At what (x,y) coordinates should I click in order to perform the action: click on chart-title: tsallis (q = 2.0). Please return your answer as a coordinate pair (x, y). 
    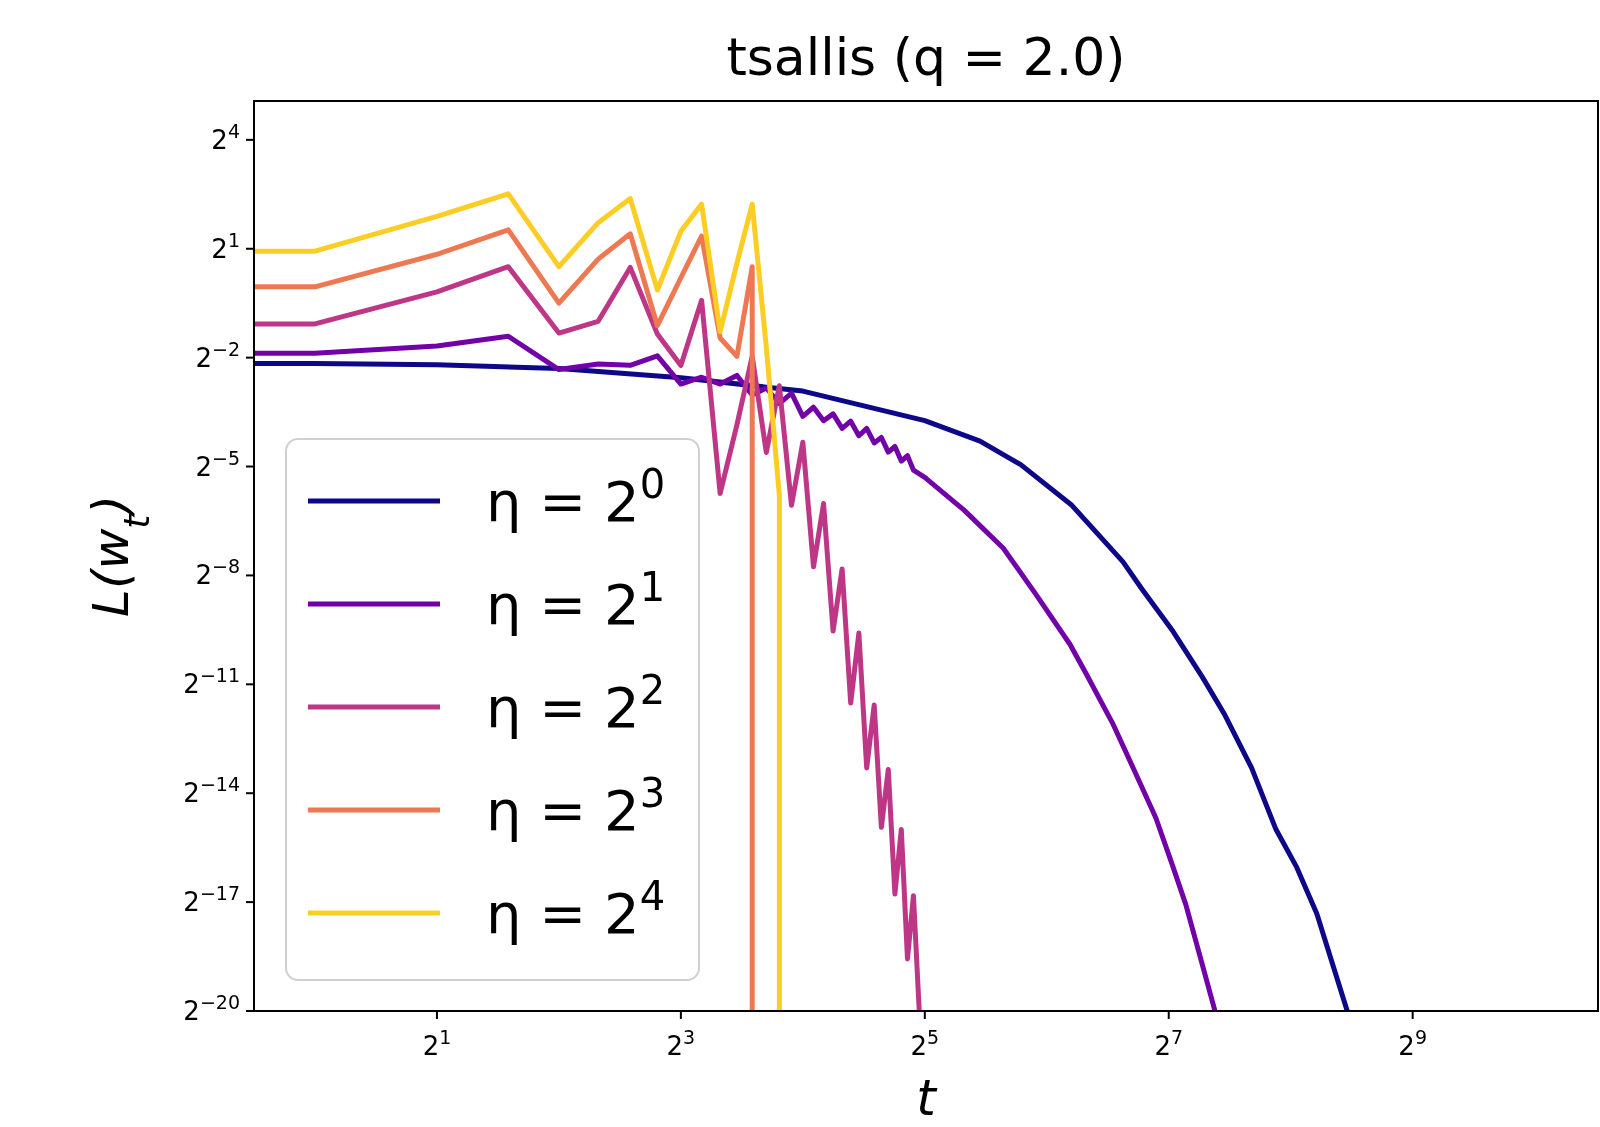
    Looking at the image, I should click on (926, 57).